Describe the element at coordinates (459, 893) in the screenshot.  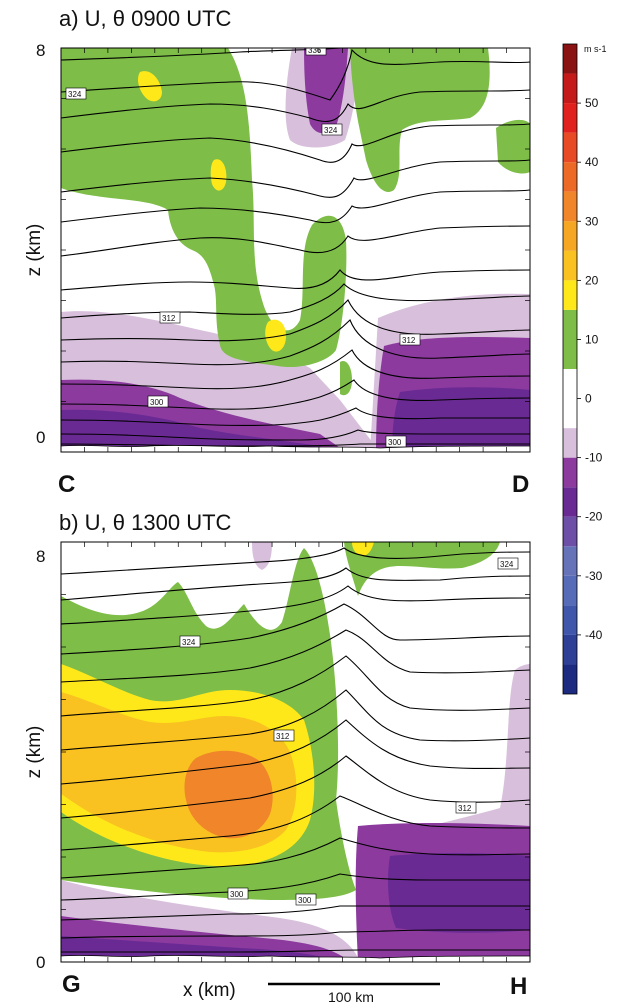
I see `panel-b-shade-darkpurple-right` at that location.